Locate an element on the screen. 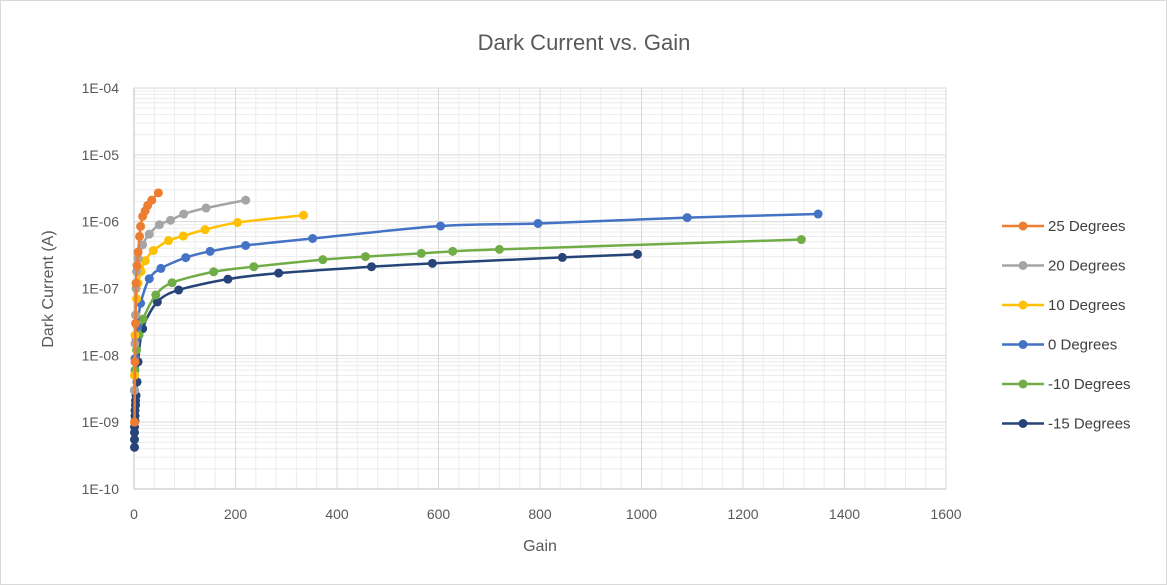  legend-item-10-degrees: -10 Degrees is located at coordinates (1066, 384).